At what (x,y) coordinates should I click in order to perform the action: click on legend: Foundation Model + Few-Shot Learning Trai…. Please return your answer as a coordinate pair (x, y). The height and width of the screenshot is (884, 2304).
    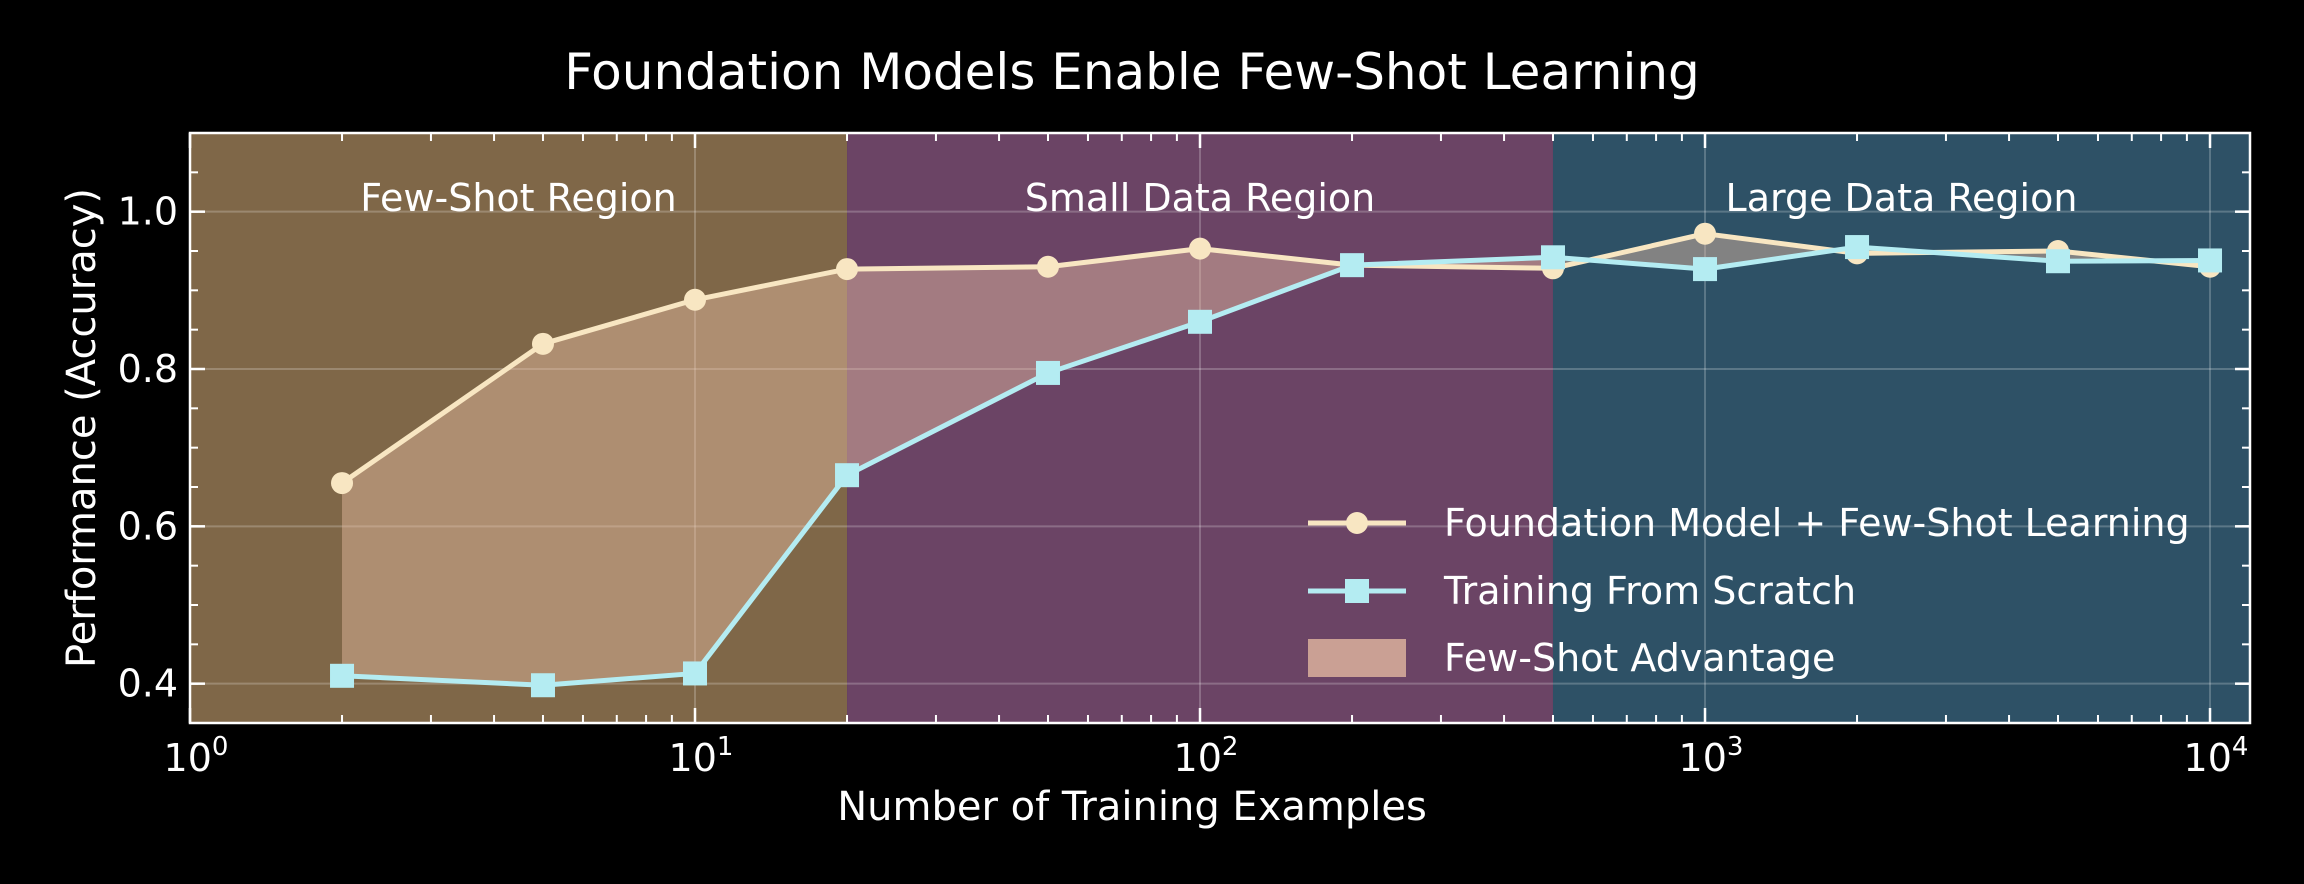
    Looking at the image, I should click on (1749, 590).